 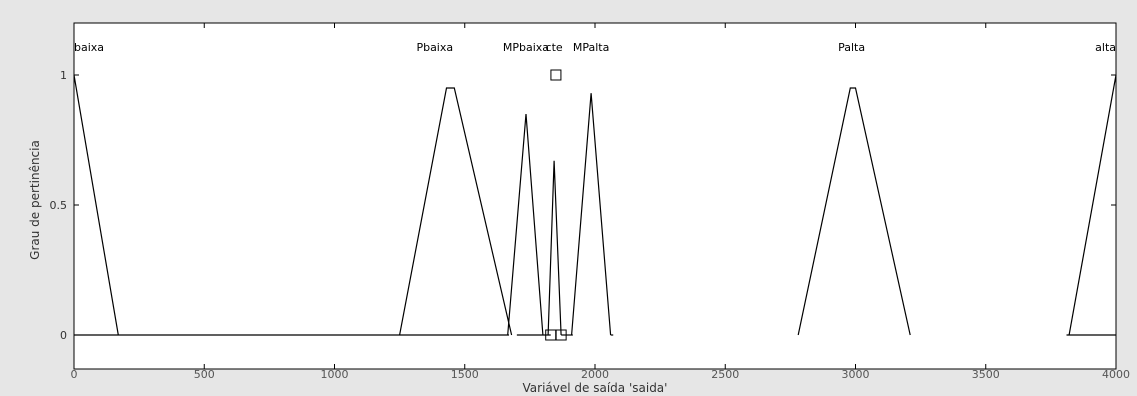 What do you see at coordinates (554, 47) in the screenshot?
I see `curve-label-cte: cte` at bounding box center [554, 47].